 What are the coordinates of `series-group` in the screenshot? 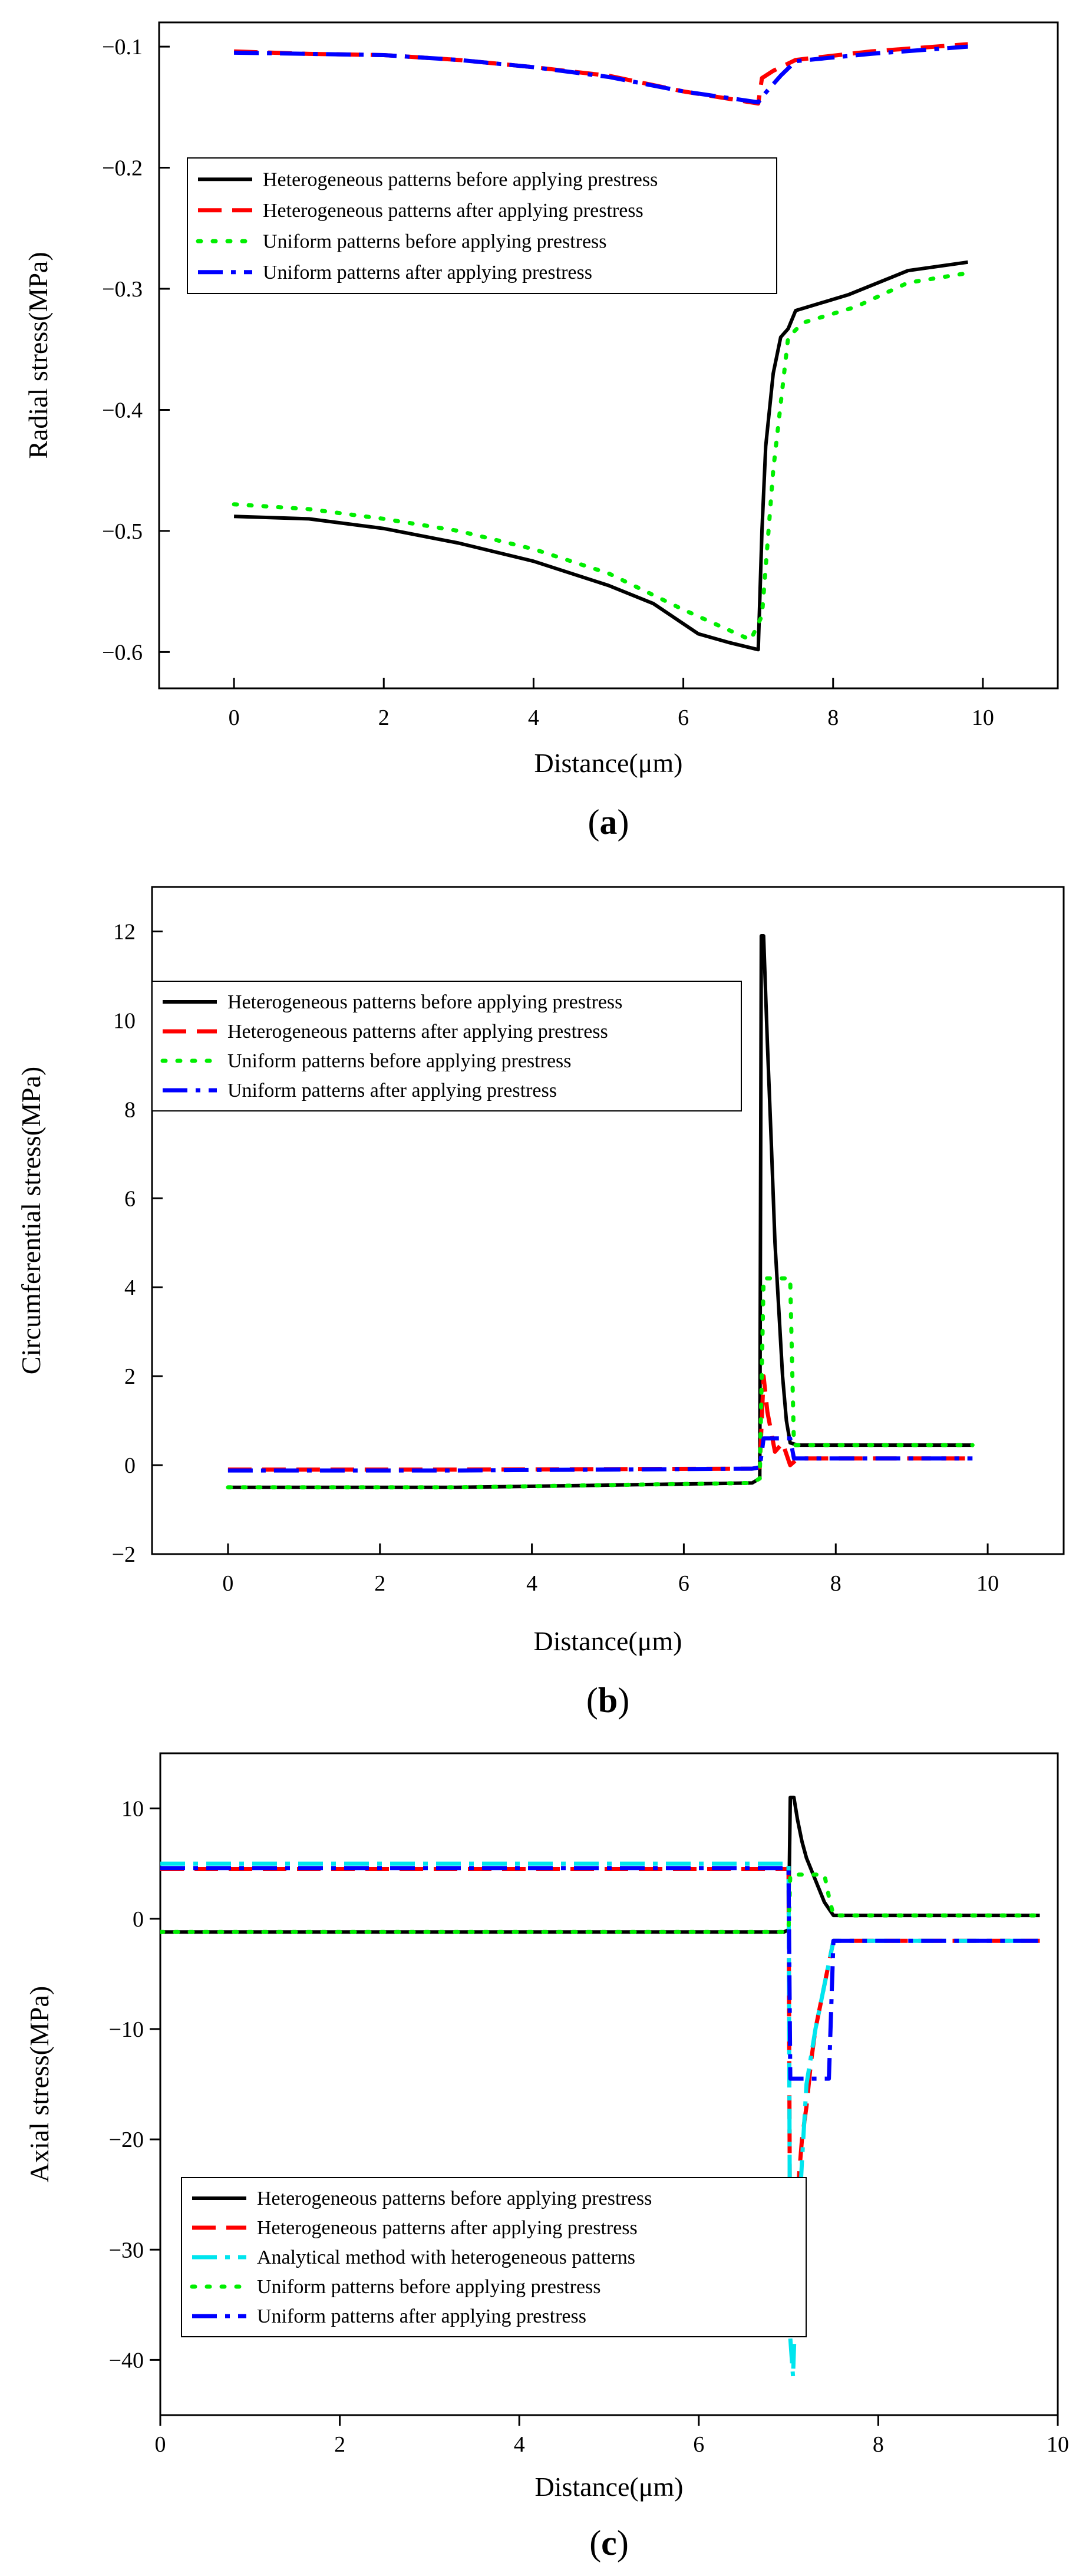 It's located at (600, 1212).